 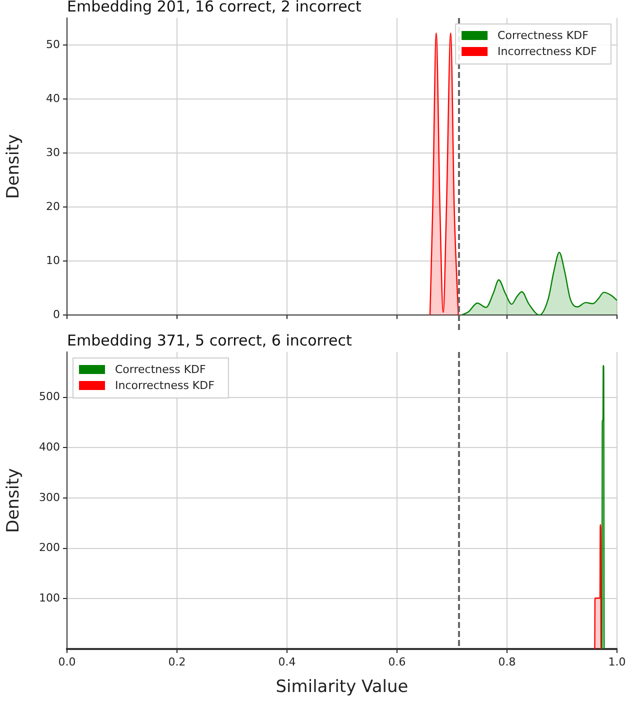 I want to click on chart-title: Embedding 371, 5 correct, 6 incorrect, so click(x=209, y=340).